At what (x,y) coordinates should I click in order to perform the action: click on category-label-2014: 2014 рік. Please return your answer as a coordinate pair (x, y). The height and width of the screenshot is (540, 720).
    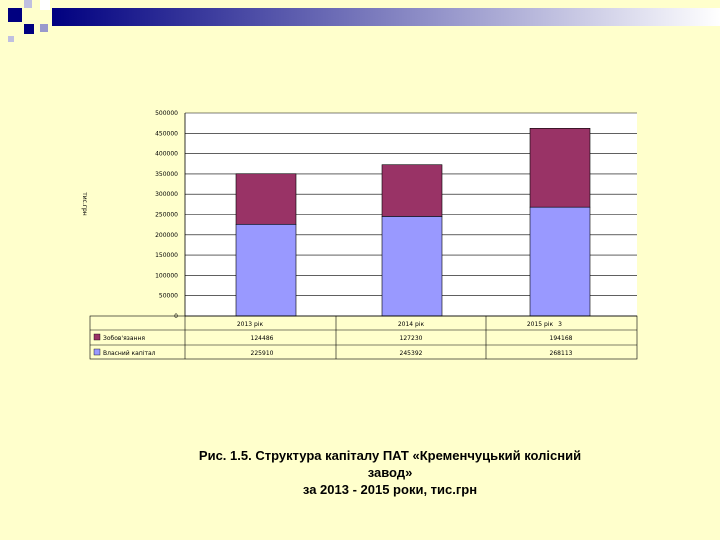
    Looking at the image, I should click on (411, 324).